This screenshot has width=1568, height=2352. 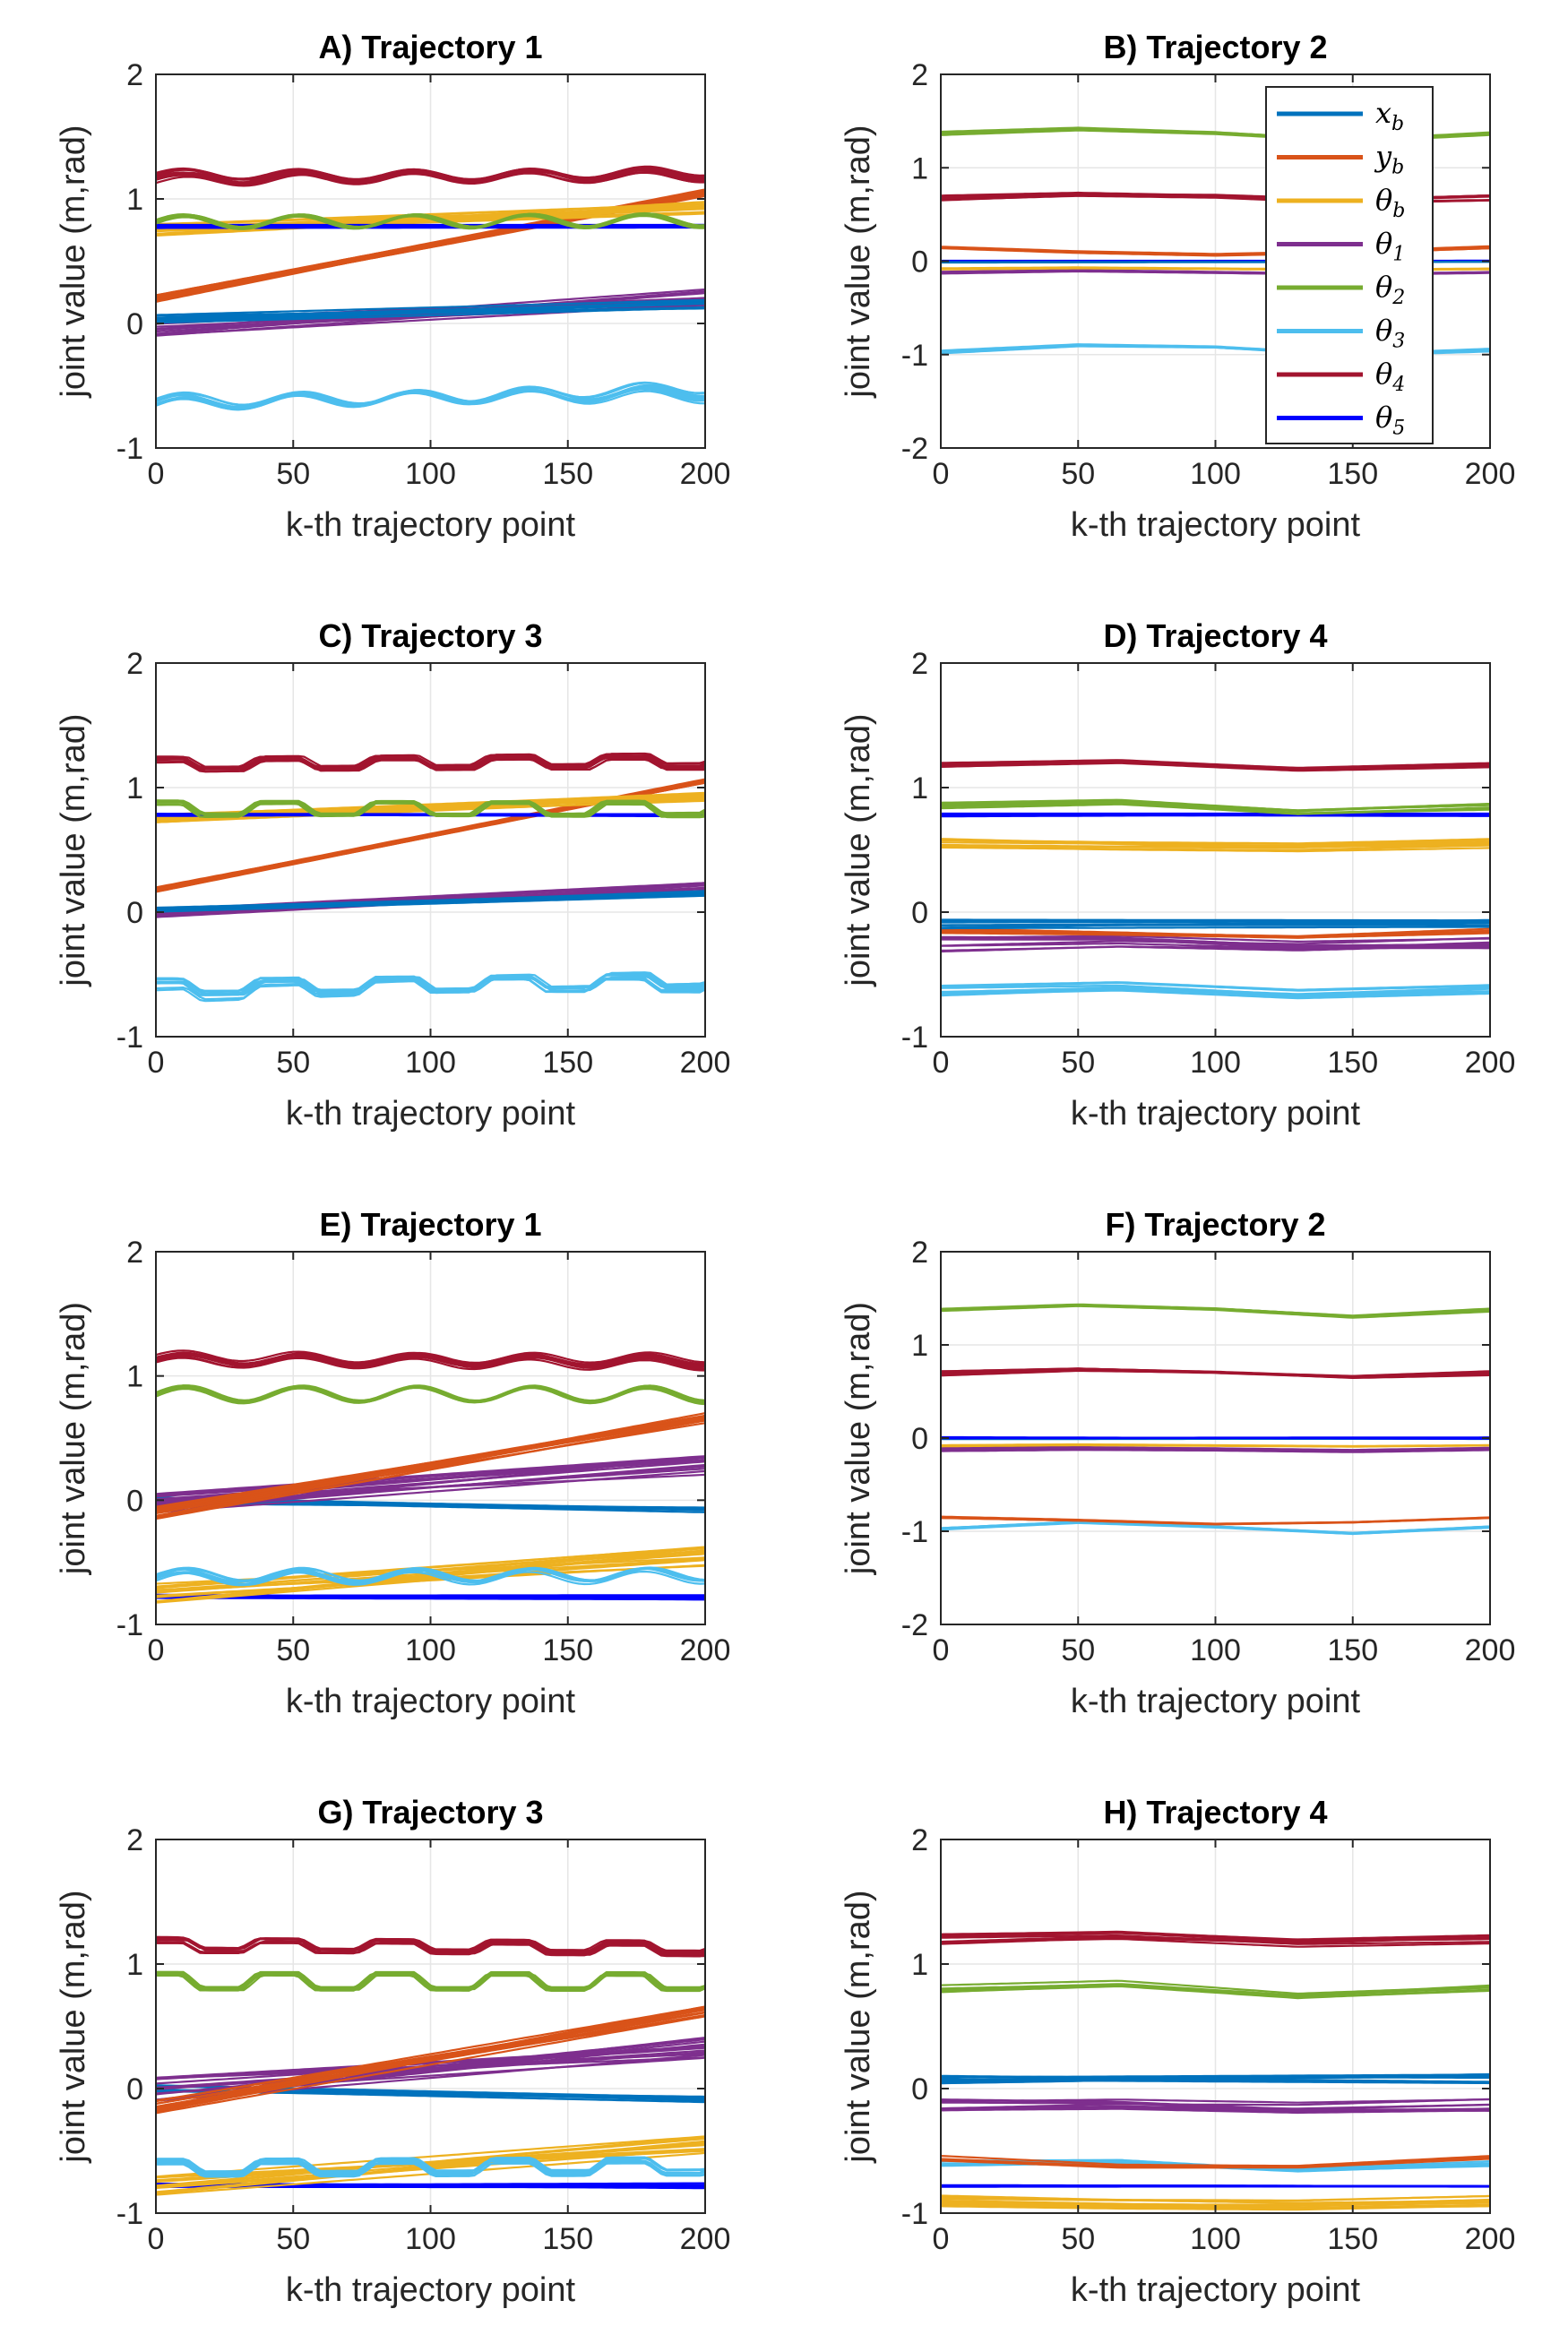 I want to click on legend-label: θb, so click(x=1390, y=203).